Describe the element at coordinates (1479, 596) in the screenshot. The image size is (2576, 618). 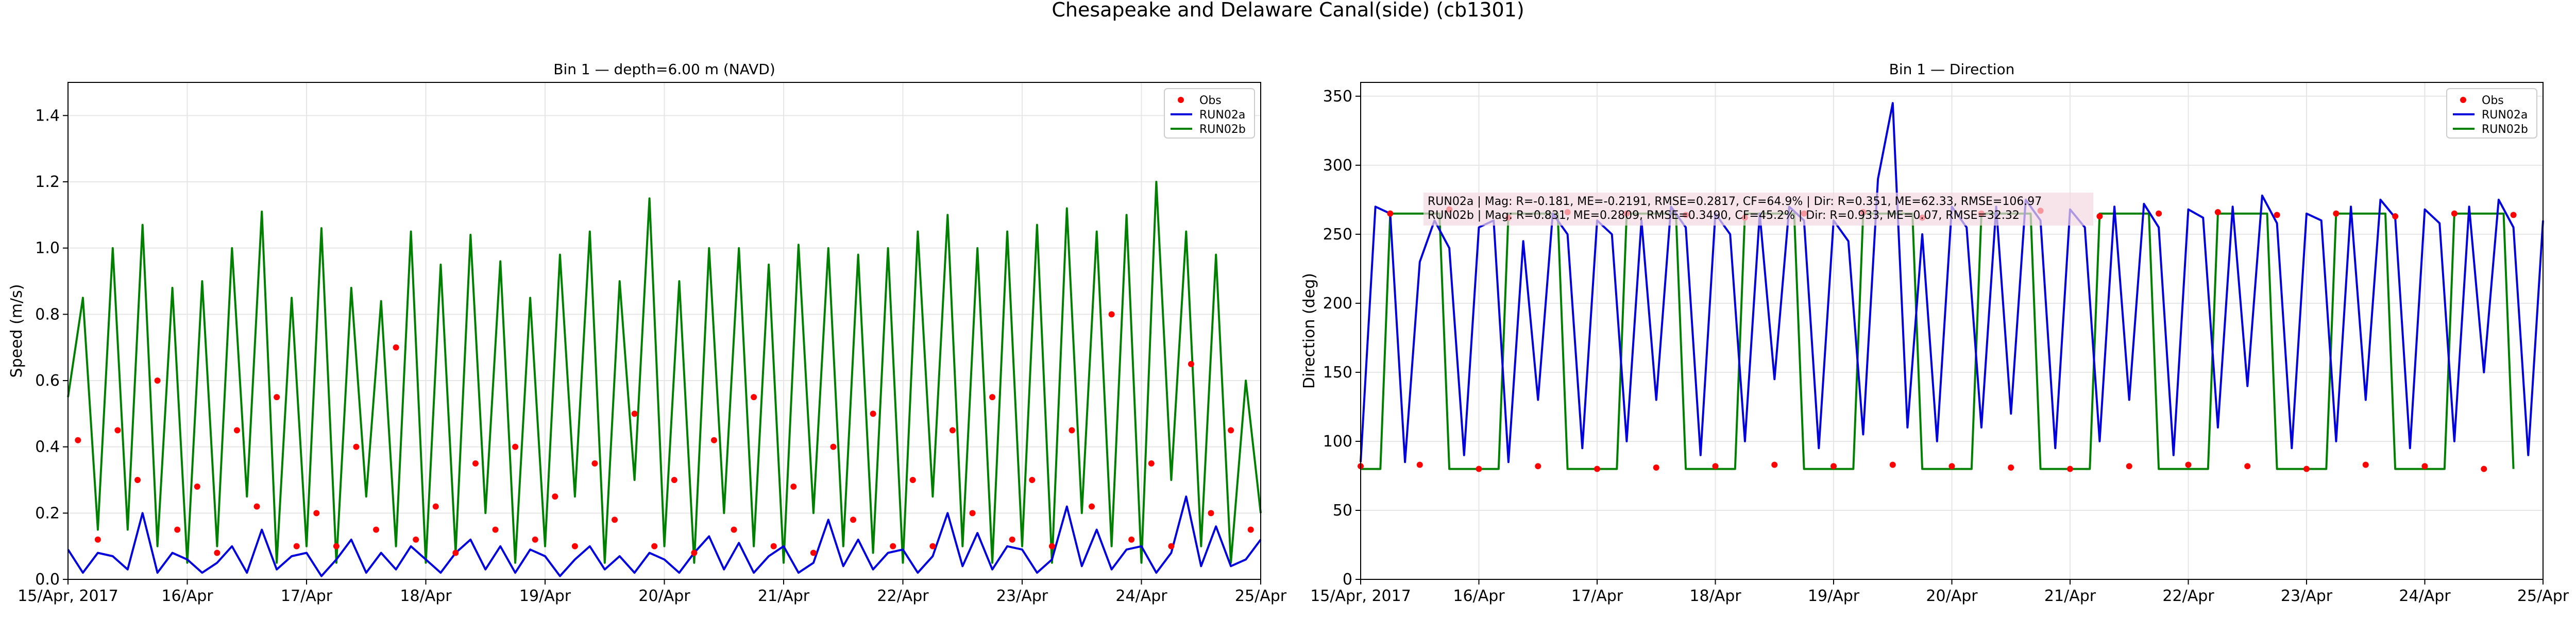
I see `direction-x-tick-label: 16/Apr` at that location.